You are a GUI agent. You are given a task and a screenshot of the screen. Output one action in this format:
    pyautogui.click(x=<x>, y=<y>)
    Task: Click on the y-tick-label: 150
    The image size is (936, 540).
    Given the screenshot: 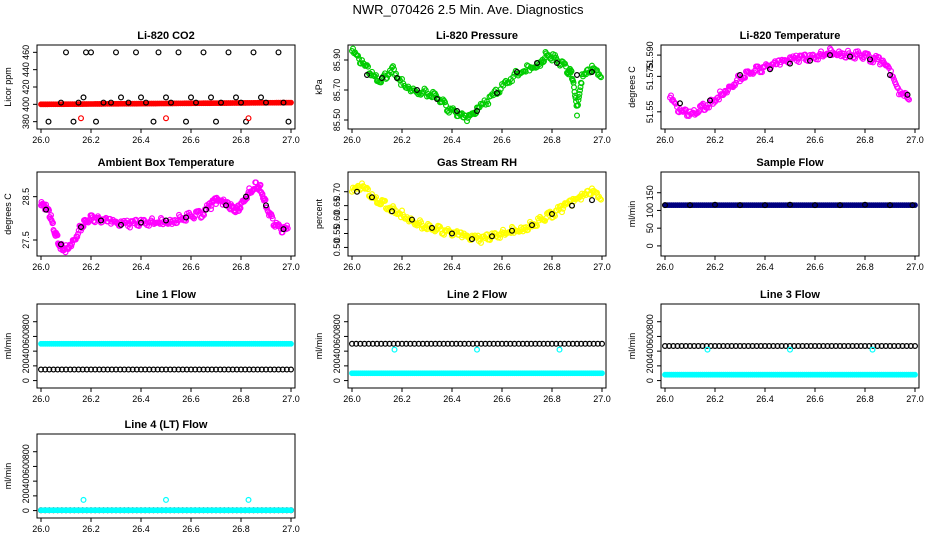 What is the action you would take?
    pyautogui.click(x=650, y=192)
    